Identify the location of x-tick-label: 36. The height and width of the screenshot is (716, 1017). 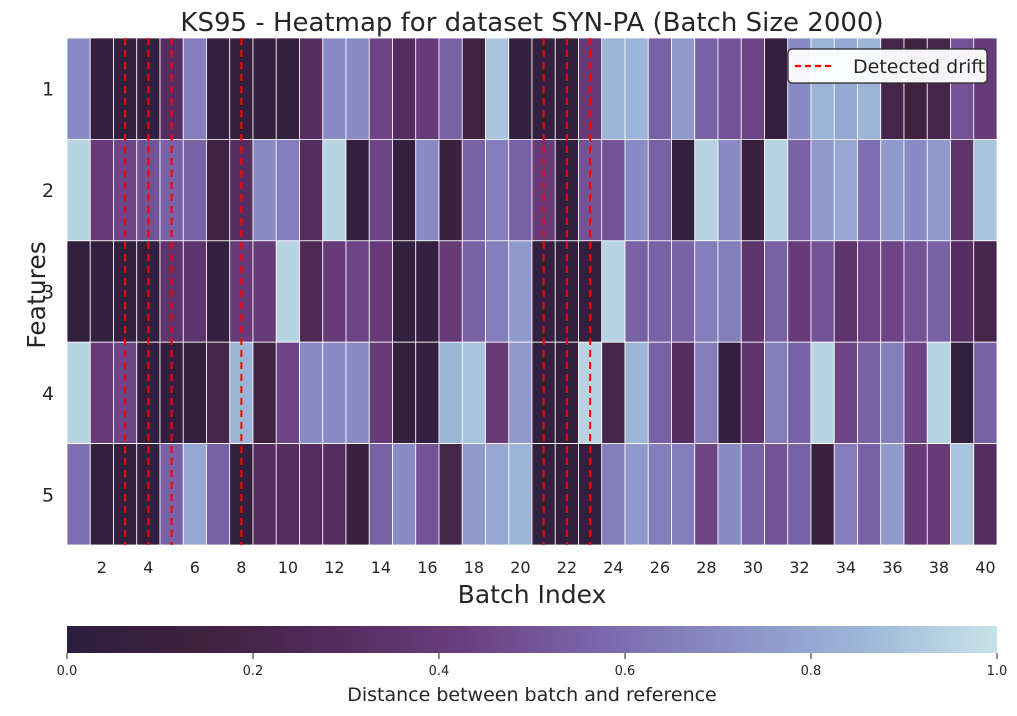
(892, 567).